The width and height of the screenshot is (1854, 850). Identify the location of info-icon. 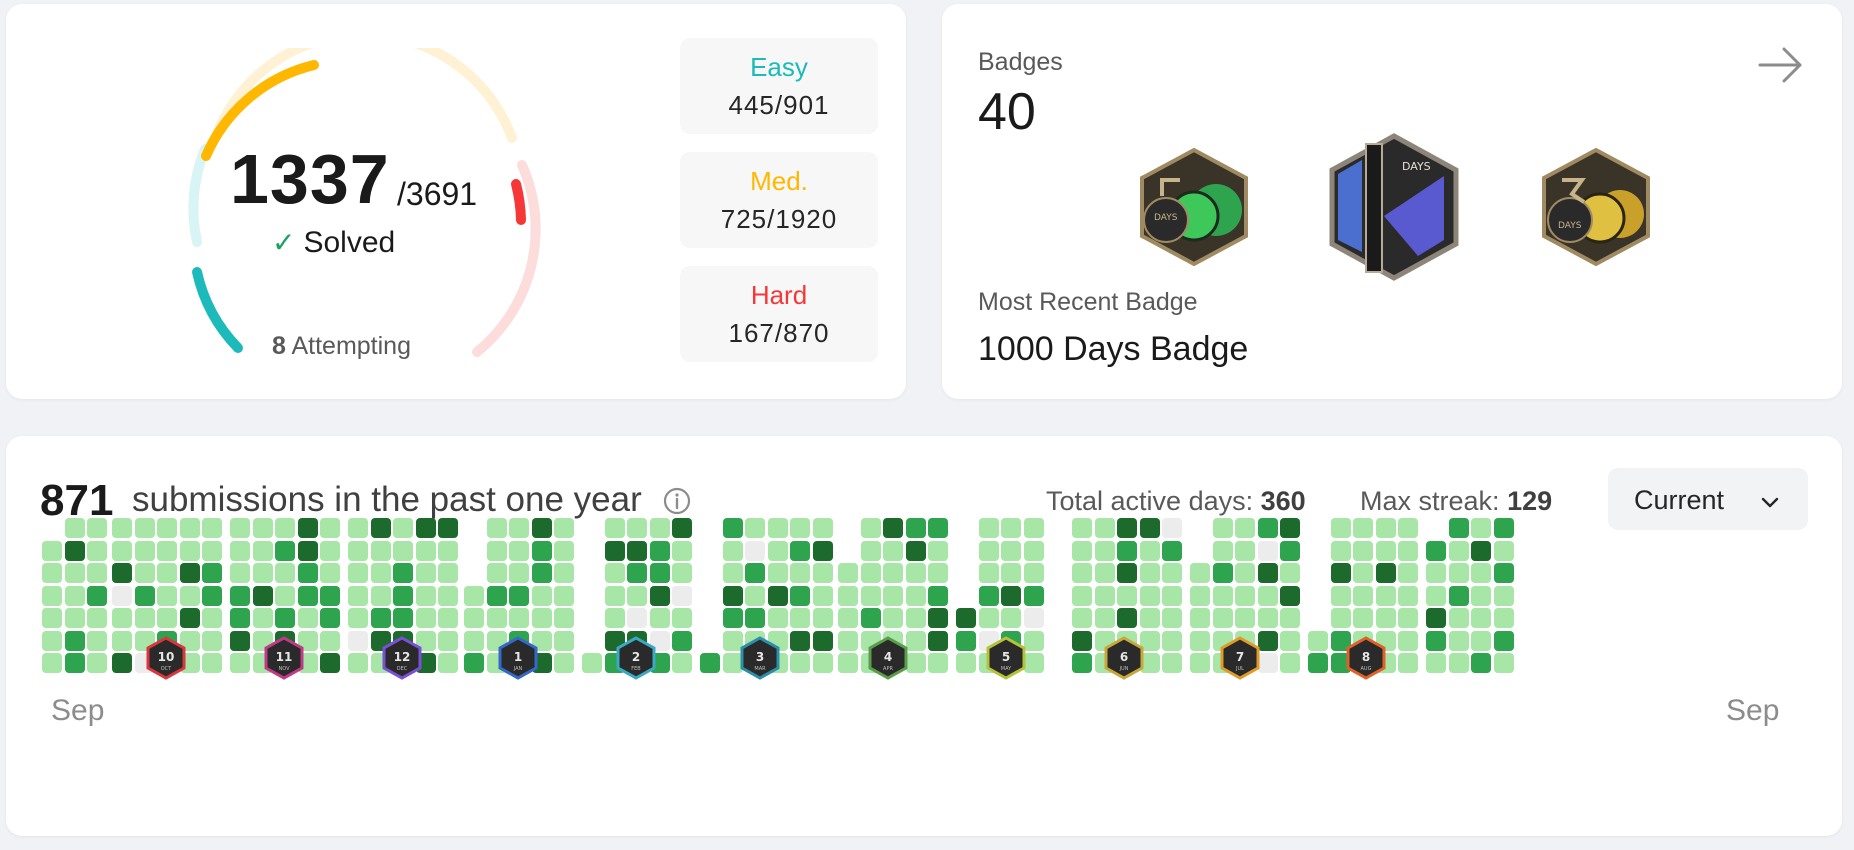
(677, 501).